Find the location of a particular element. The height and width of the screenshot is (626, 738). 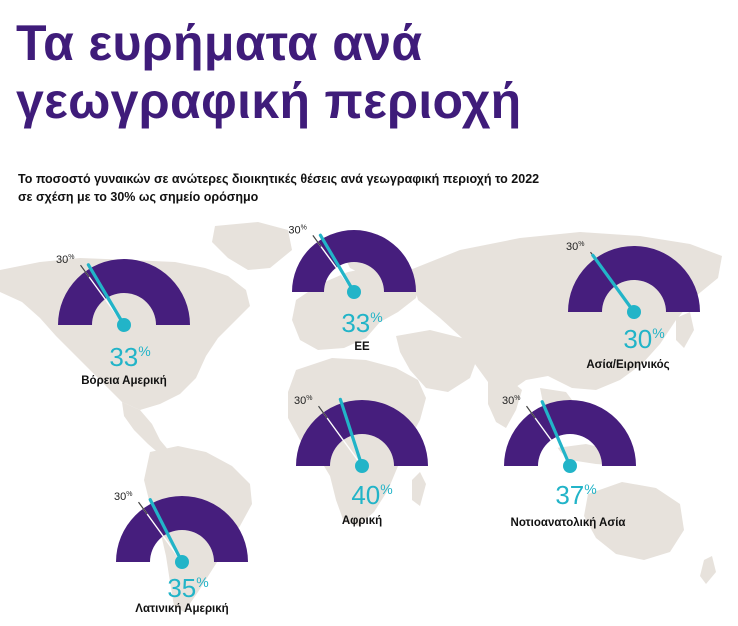

gauge-6: 30% 35%Λατινική Αμερική is located at coordinates (181, 553).